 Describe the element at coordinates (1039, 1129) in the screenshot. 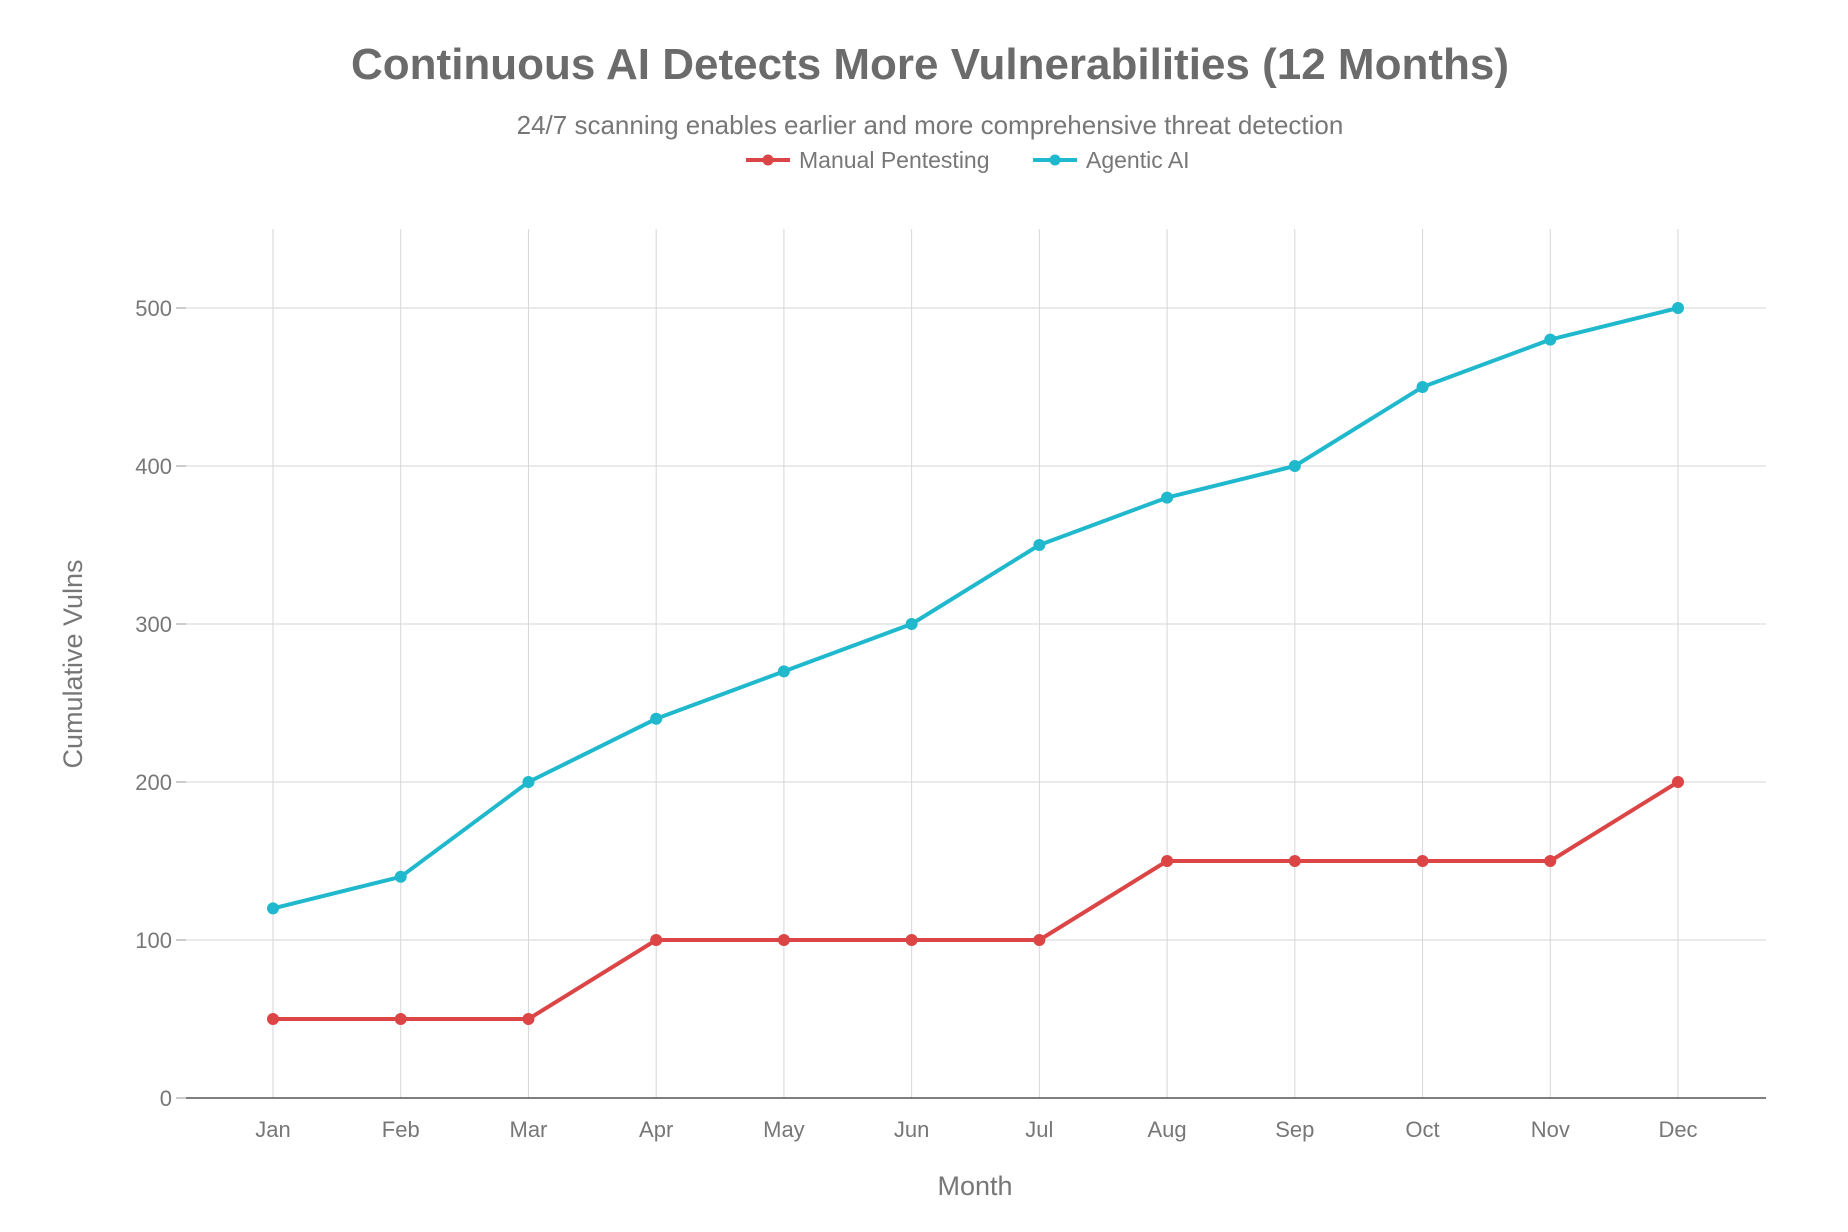

I see `x-tick-label: Jul` at that location.